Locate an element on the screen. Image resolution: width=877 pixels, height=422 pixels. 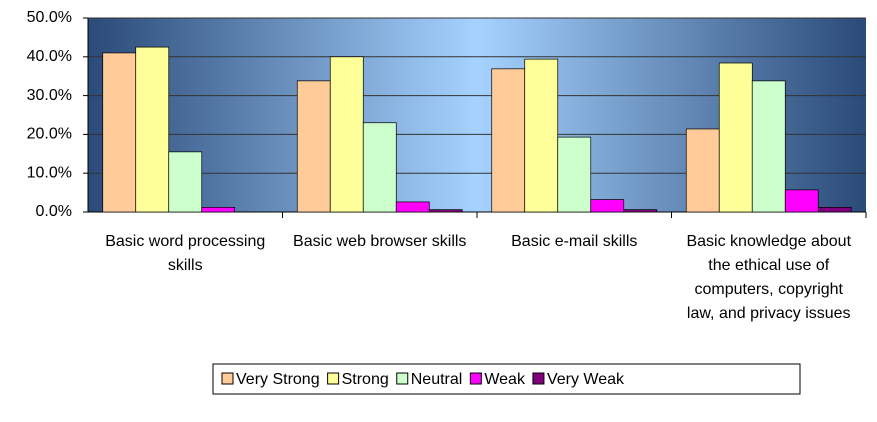
x-tick-label: Basic e-mail skills is located at coordinates (574, 241).